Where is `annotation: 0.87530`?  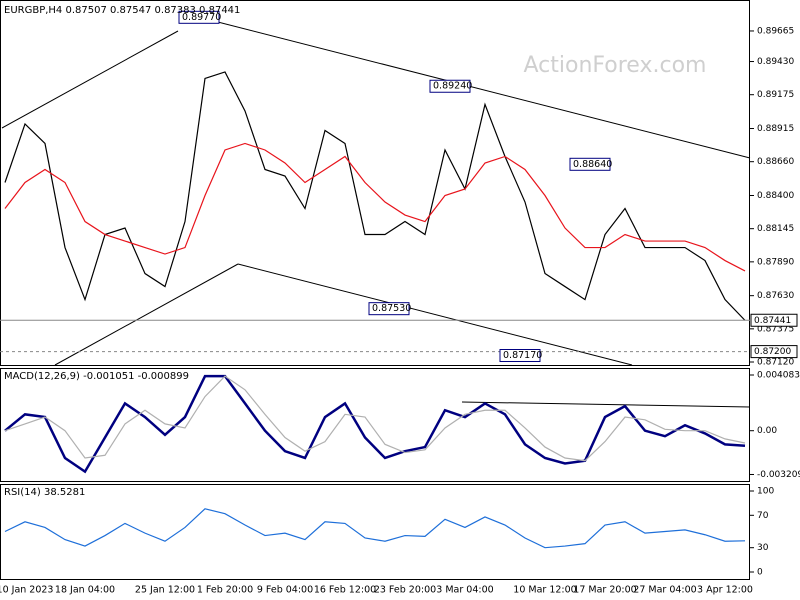 annotation: 0.87530 is located at coordinates (391, 308).